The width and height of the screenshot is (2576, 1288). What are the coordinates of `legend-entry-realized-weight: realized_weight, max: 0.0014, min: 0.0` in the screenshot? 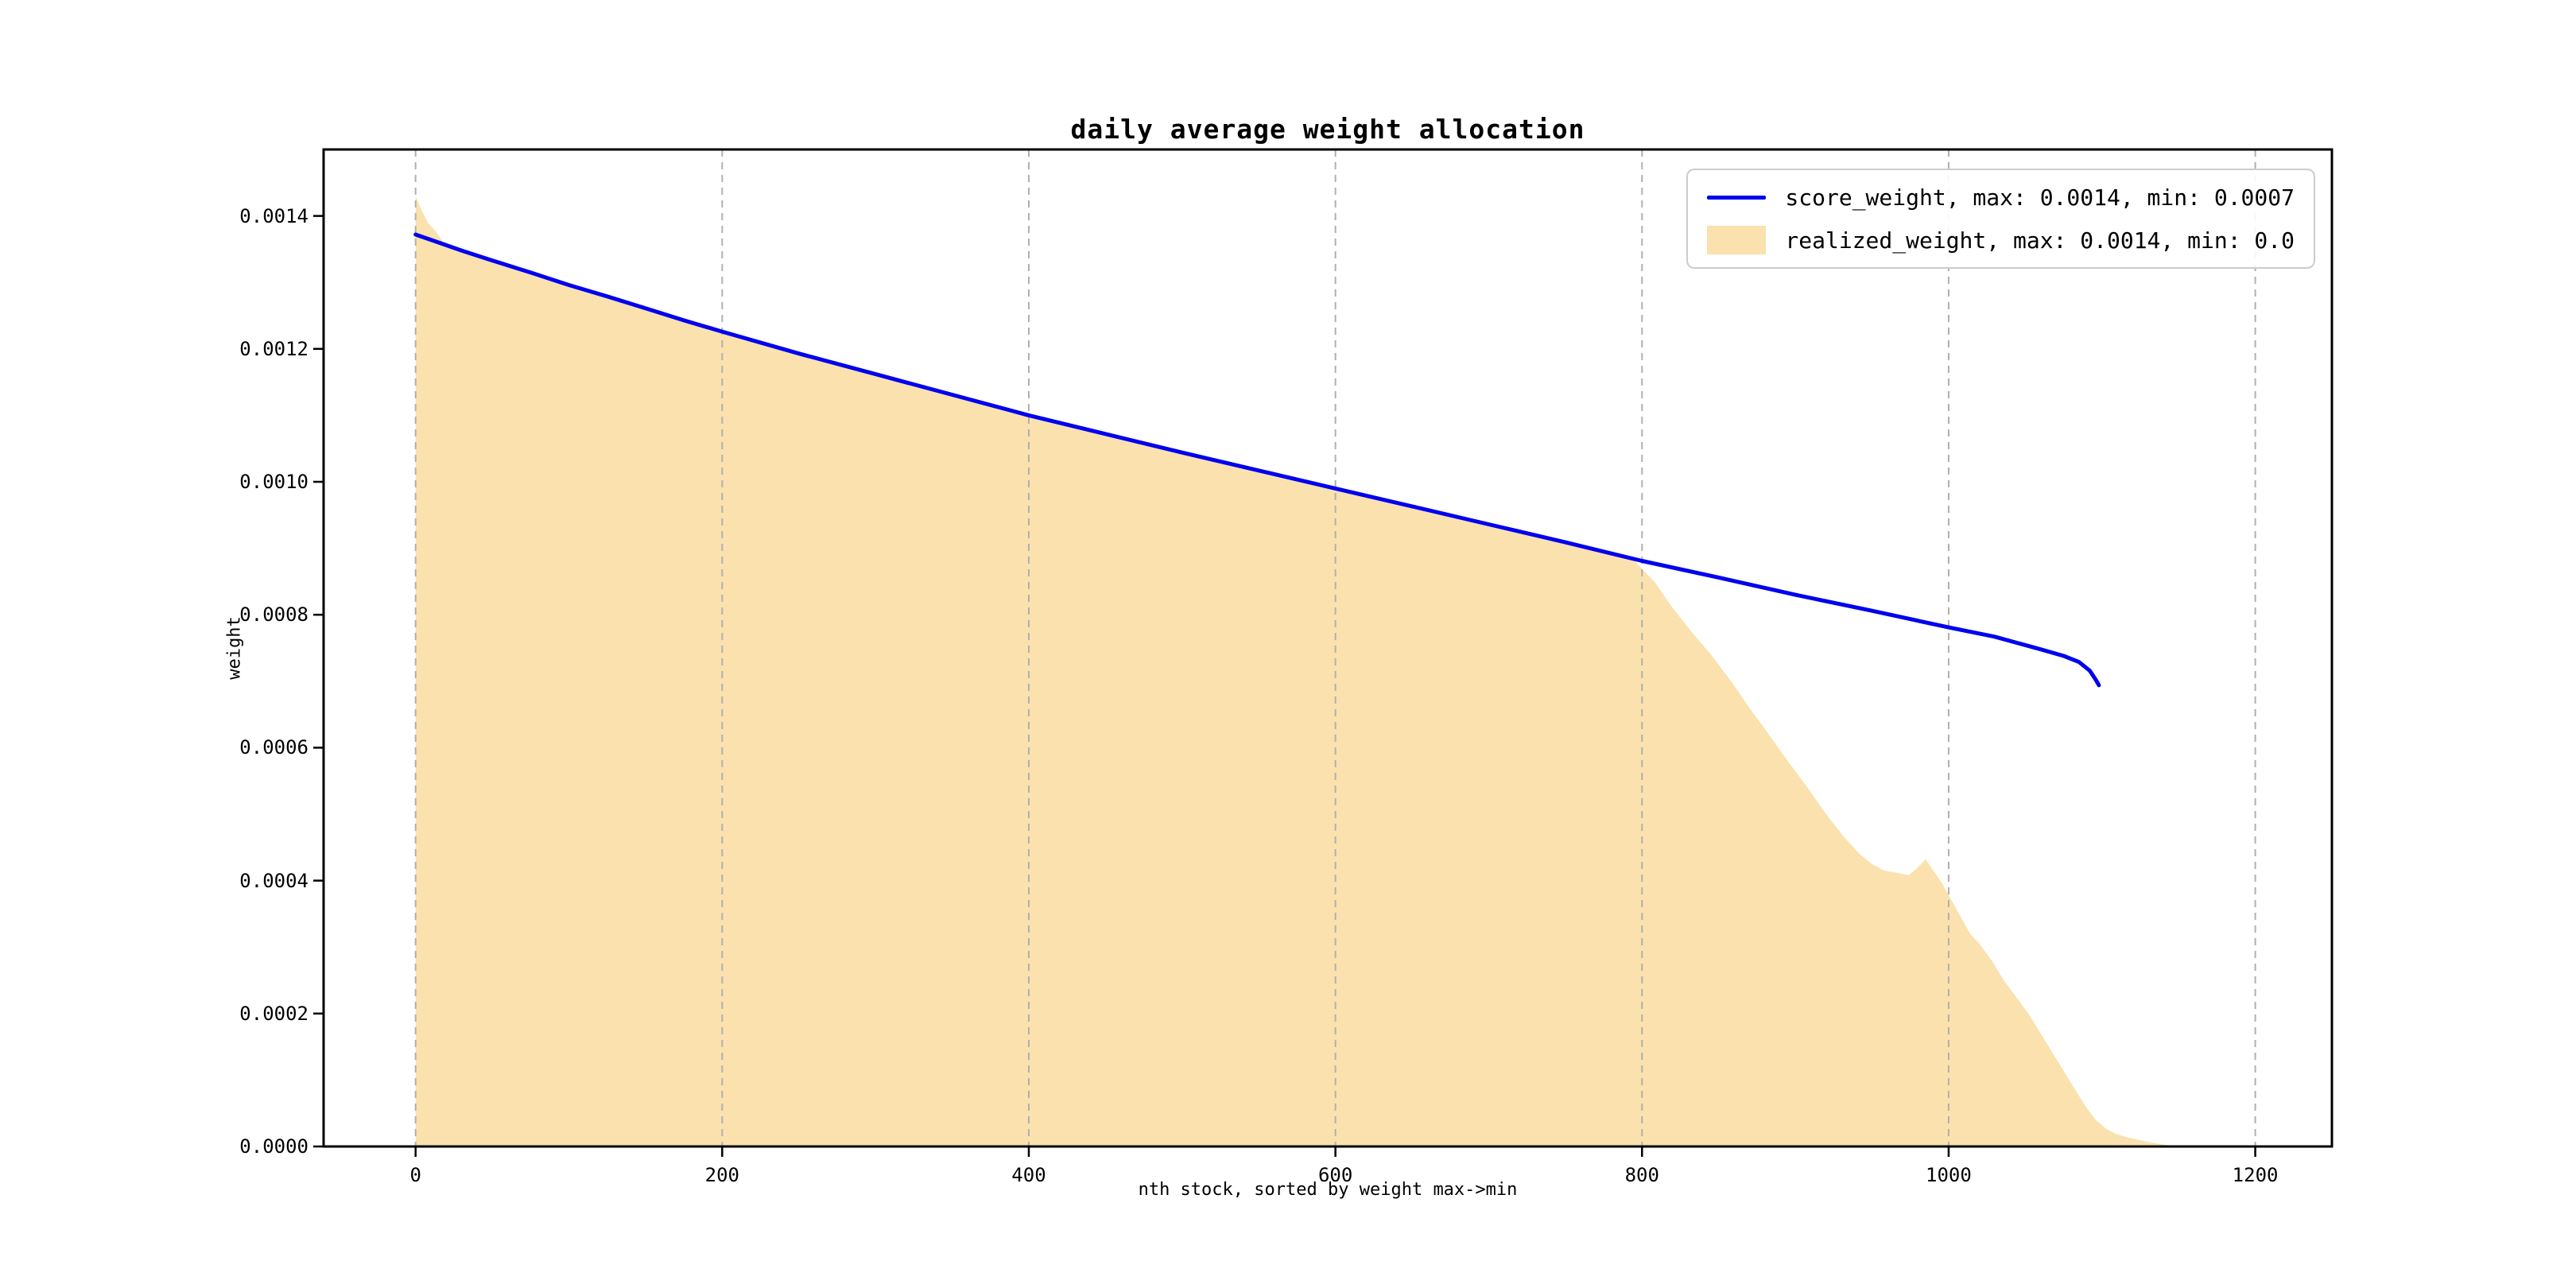 It's located at (2001, 241).